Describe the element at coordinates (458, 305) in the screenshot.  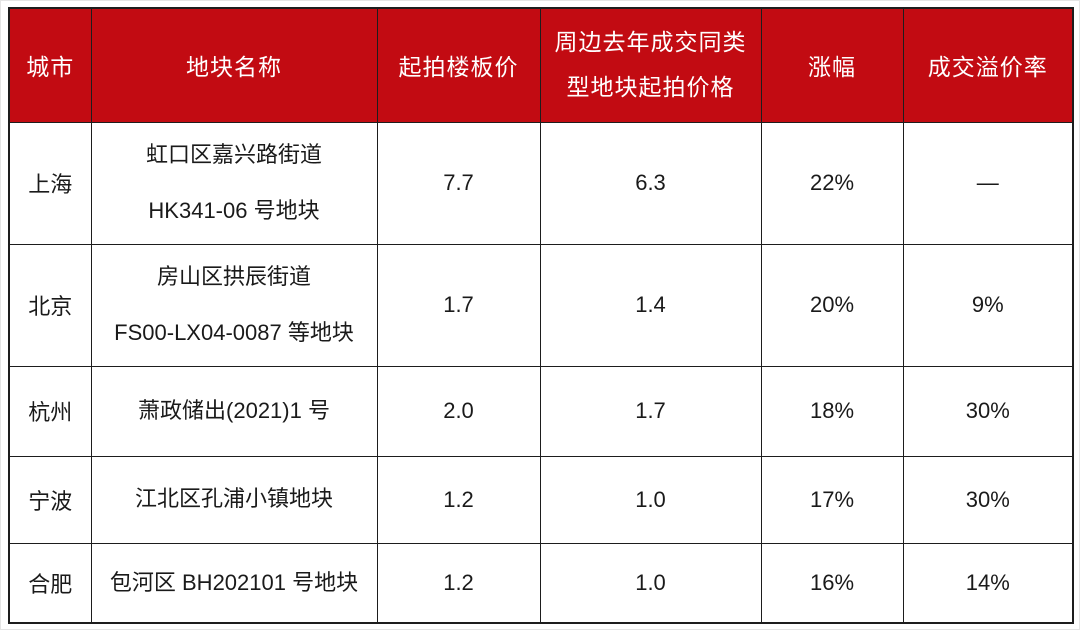
I see `starting-floor-price-cell: 1.7` at that location.